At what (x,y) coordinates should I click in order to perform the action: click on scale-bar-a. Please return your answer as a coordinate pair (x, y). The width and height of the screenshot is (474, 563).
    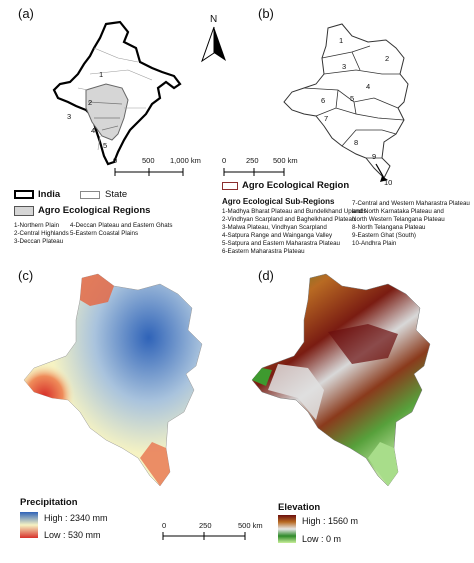
    Looking at the image, I should click on (149, 172).